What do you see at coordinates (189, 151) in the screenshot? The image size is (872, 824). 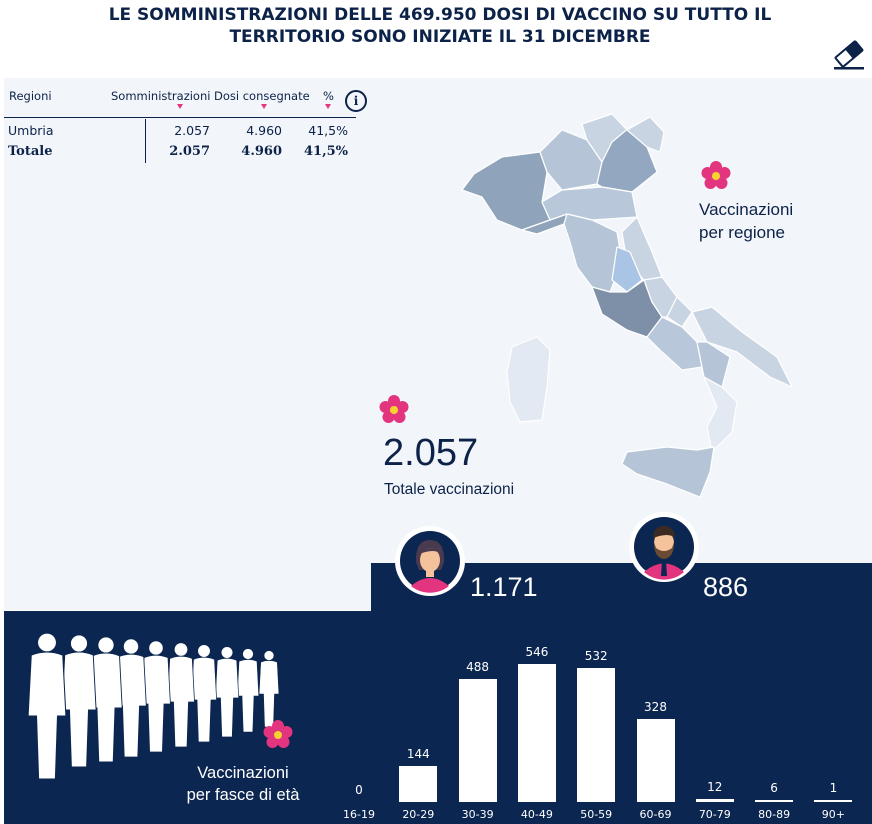 I see `total-administrations: 2.057` at bounding box center [189, 151].